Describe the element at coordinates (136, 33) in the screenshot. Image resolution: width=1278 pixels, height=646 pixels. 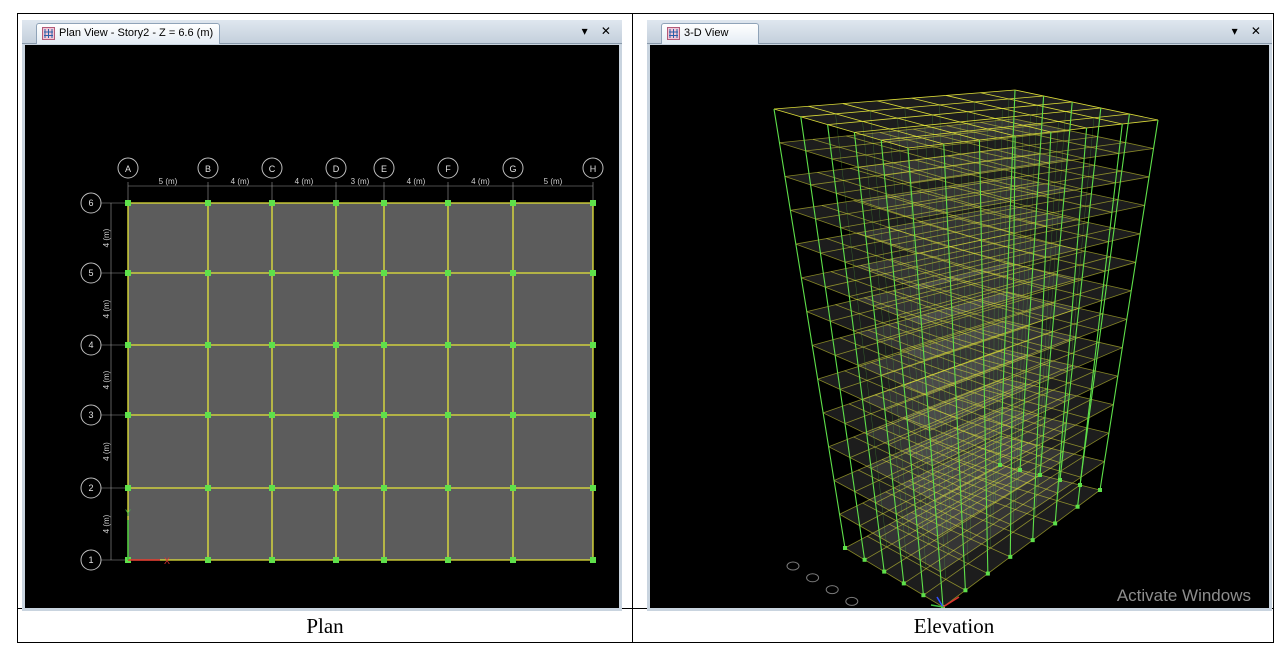
I see `plan-view-title: Plan View - Story2 - Z = 6.6 (m)` at that location.